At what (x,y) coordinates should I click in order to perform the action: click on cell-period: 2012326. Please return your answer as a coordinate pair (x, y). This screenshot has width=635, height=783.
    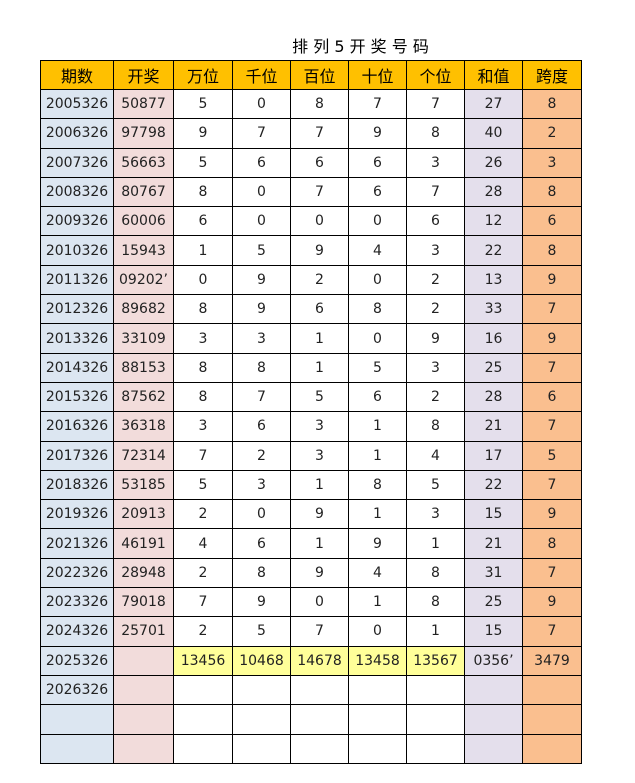
    Looking at the image, I should click on (77, 309).